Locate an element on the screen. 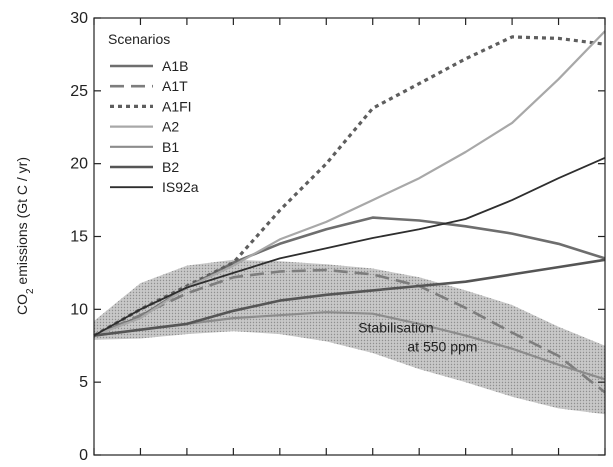 The width and height of the screenshot is (613, 467). legend-label-a2: A2 is located at coordinates (170, 127).